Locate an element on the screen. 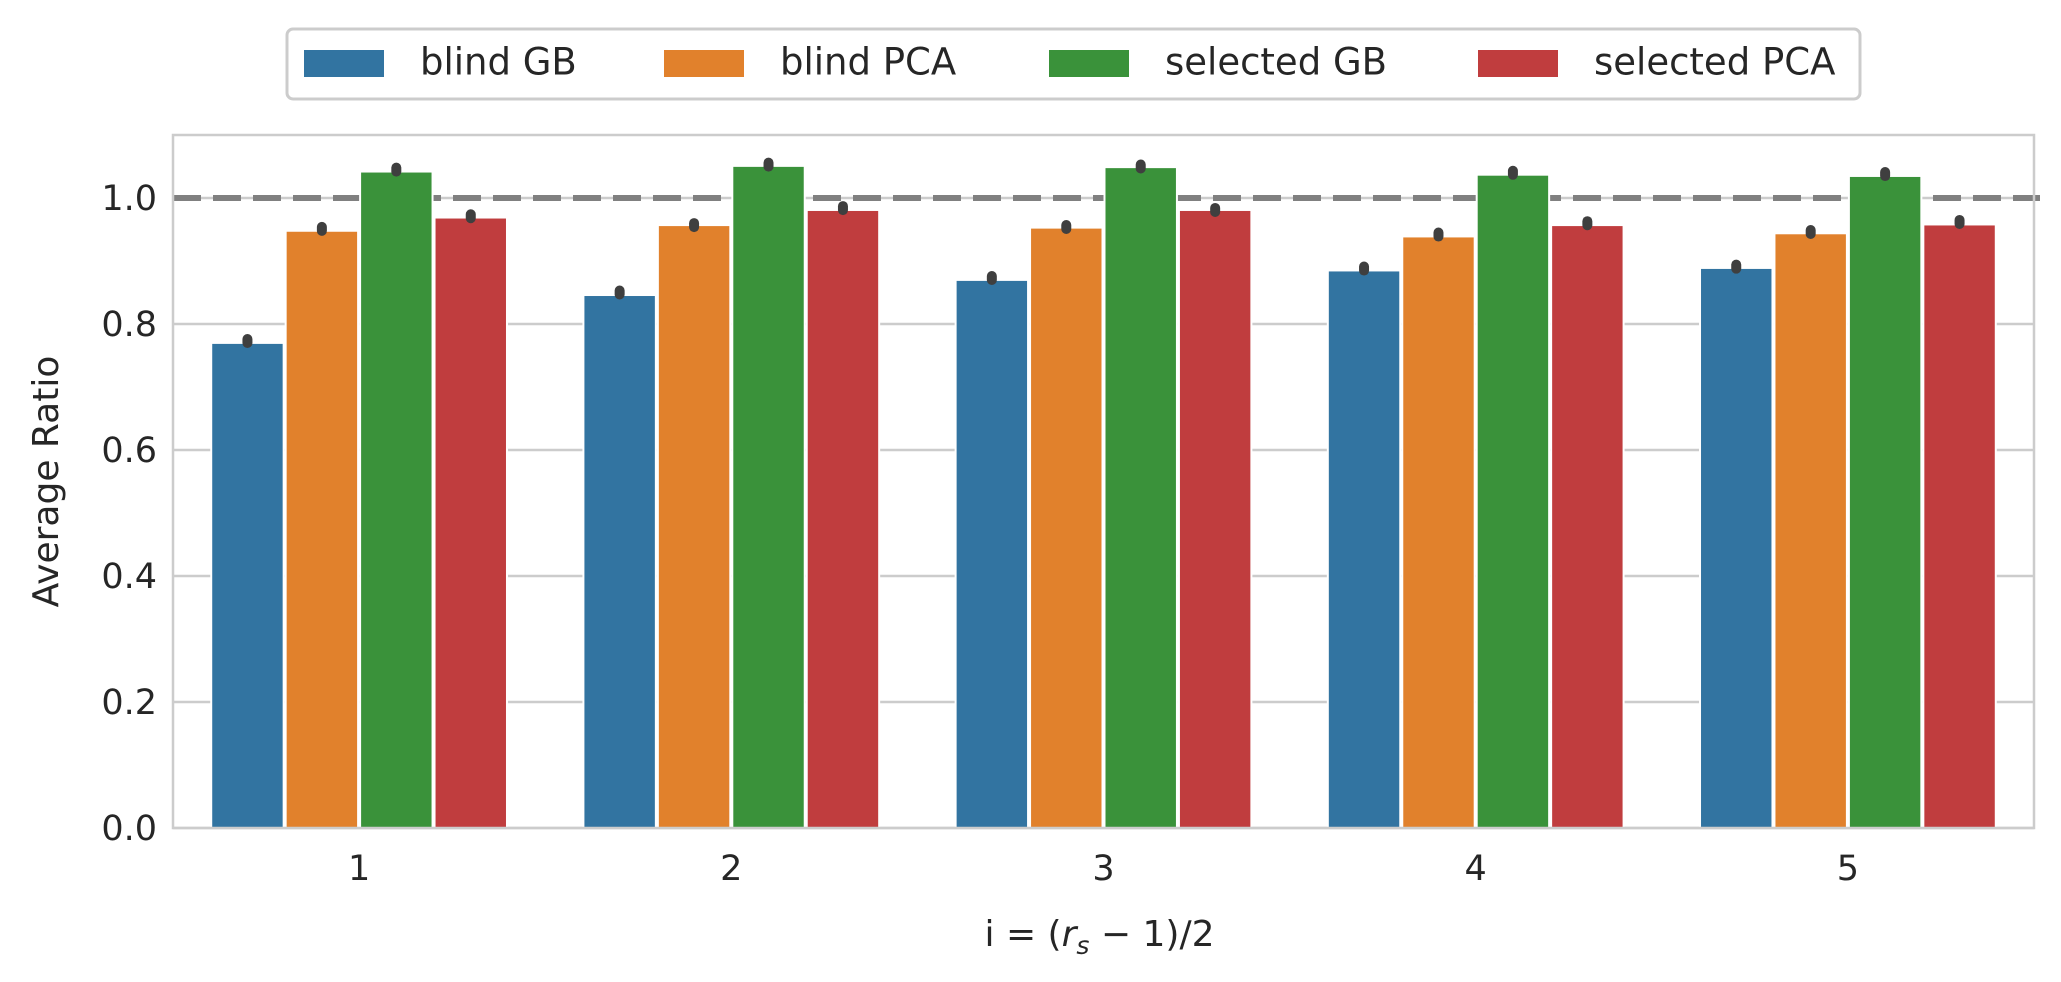 The image size is (2061, 982). x-tick-labels: 1 2 3 4 5 is located at coordinates (1103, 869).